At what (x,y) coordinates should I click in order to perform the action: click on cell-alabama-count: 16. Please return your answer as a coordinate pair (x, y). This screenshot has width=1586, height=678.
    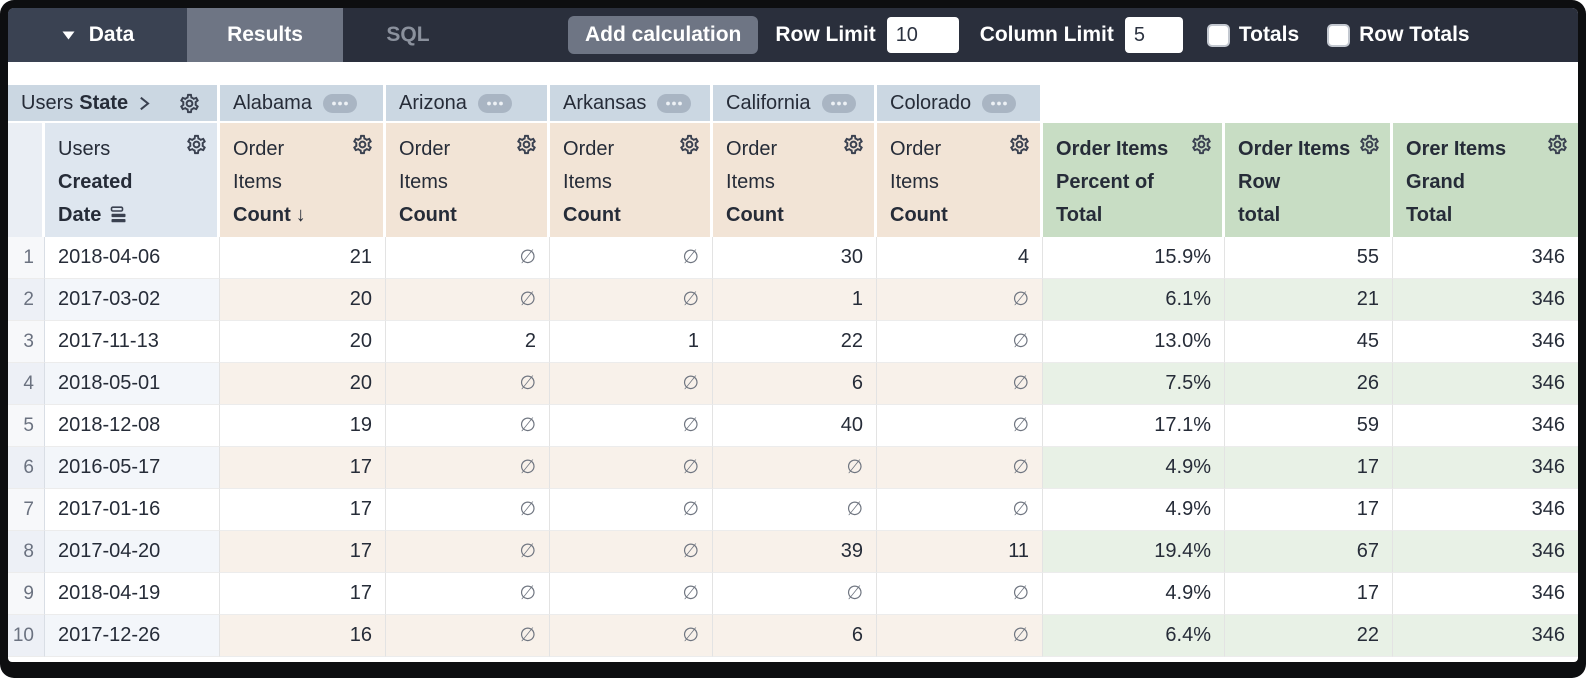
    Looking at the image, I should click on (303, 636).